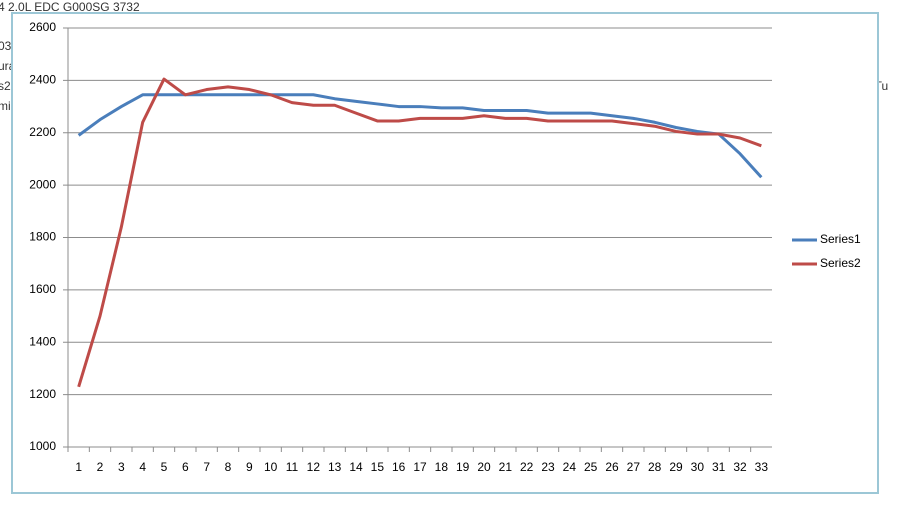 This screenshot has width=900, height=510. I want to click on x-tick-label: 22, so click(527, 467).